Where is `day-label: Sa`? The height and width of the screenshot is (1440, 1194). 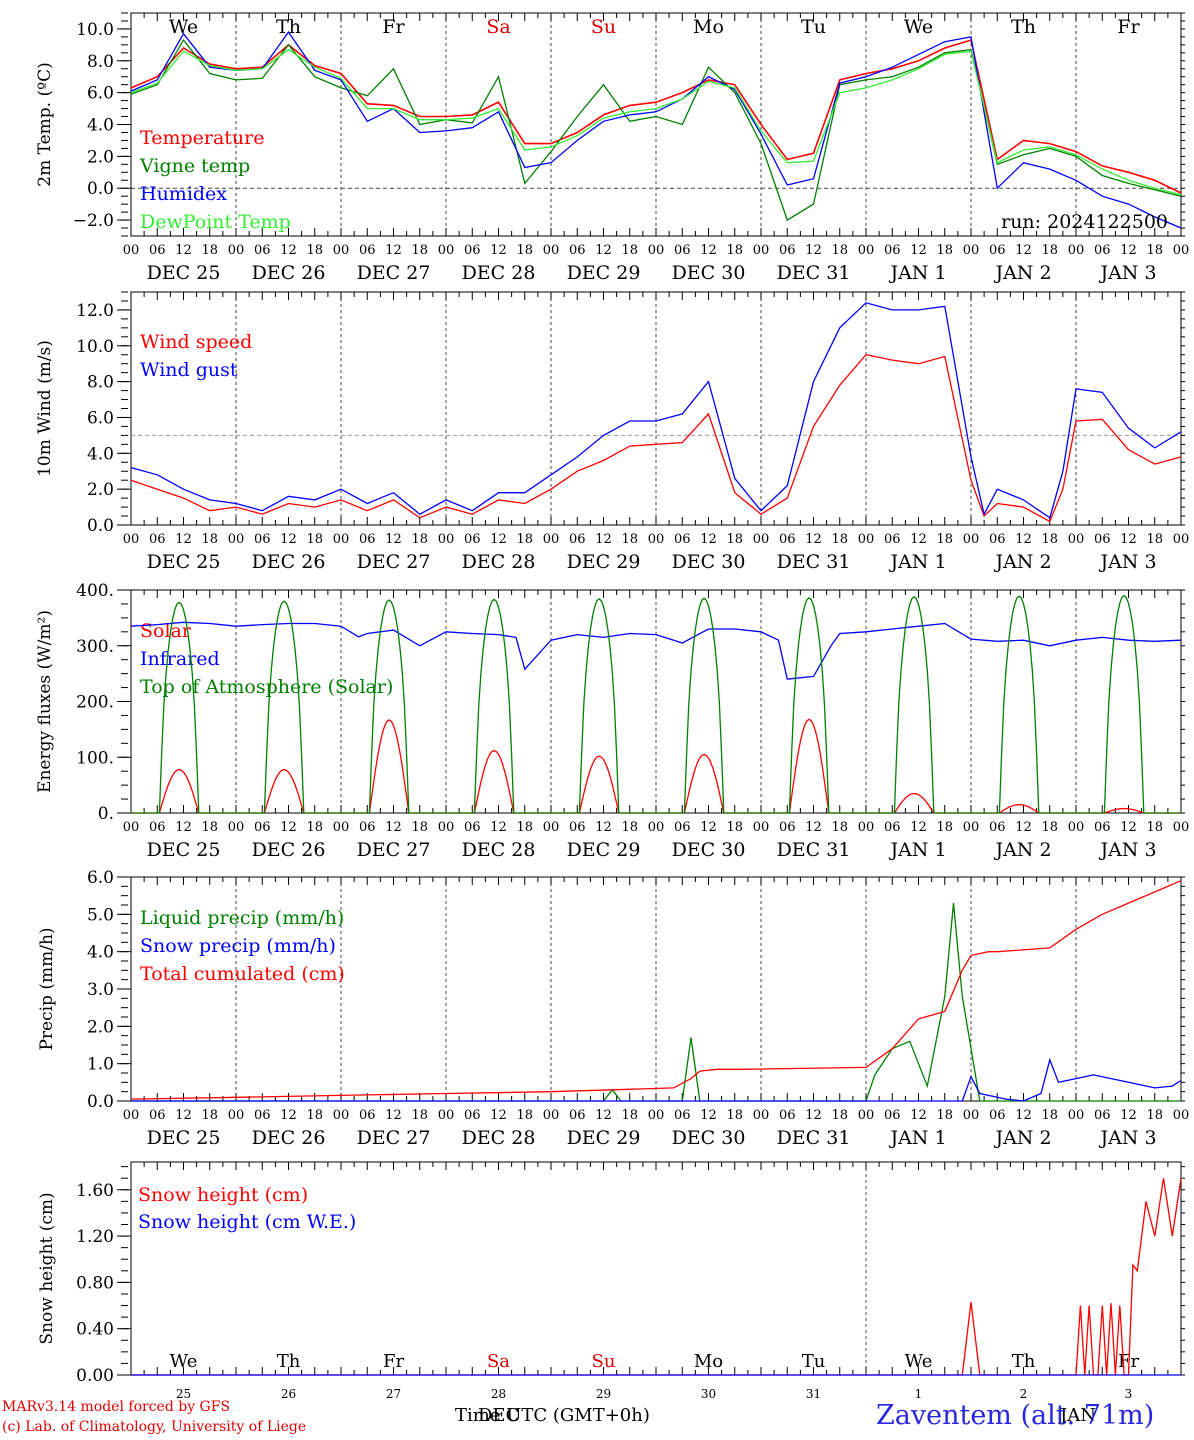 day-label: Sa is located at coordinates (498, 1361).